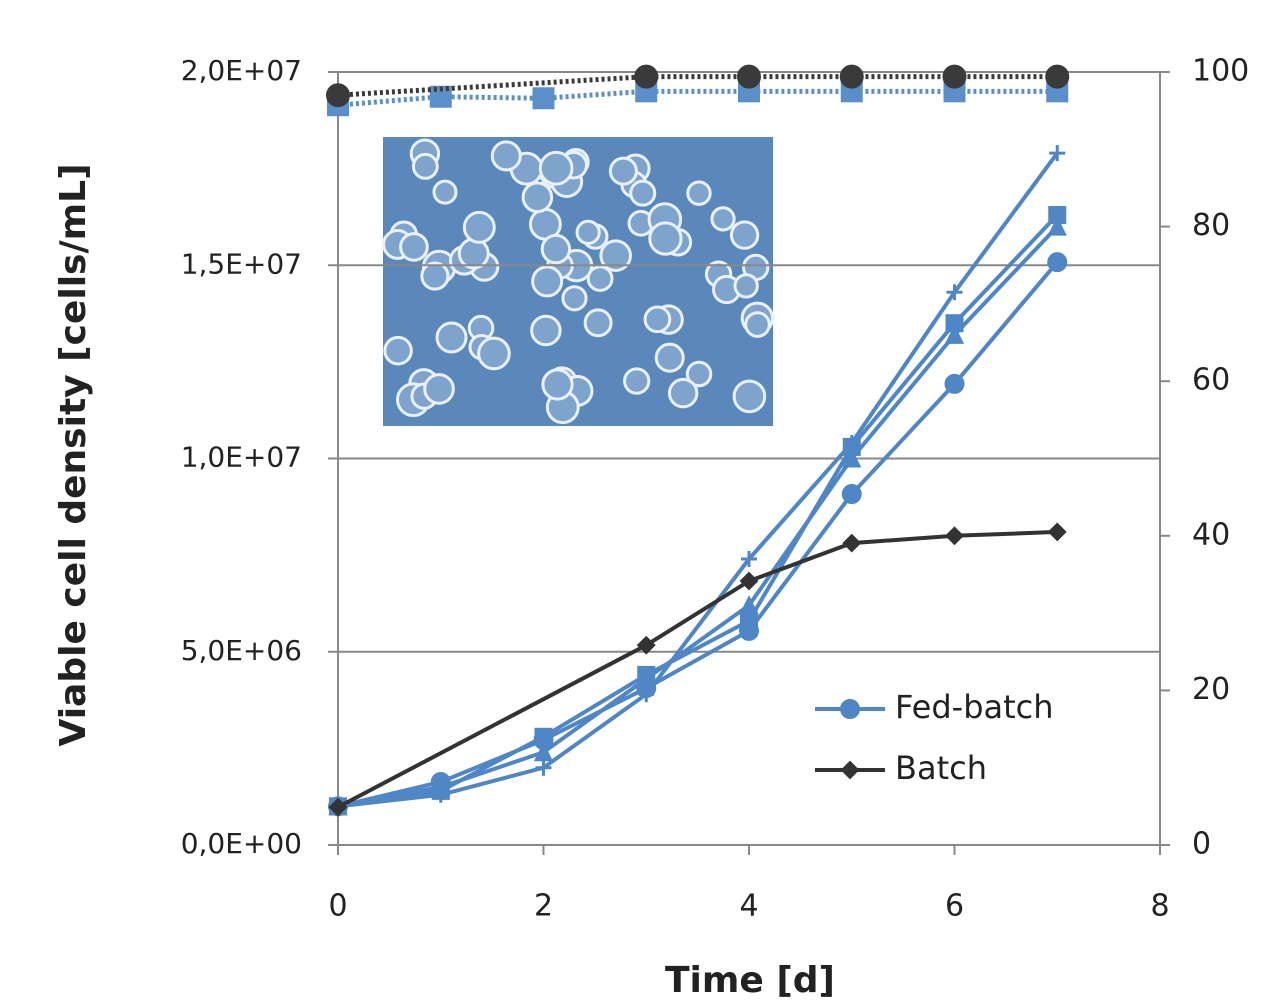  Describe the element at coordinates (1220, 71) in the screenshot. I see `y2-tick-label: 100` at that location.